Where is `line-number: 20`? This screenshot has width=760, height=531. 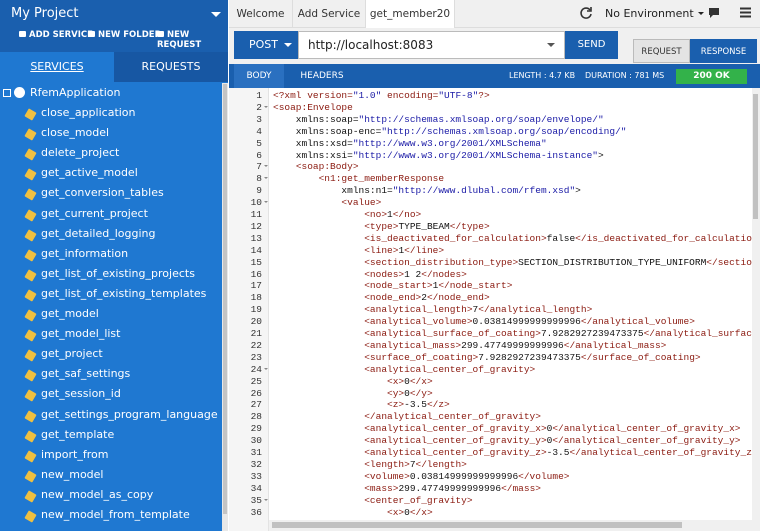
line-number: 20 is located at coordinates (256, 322).